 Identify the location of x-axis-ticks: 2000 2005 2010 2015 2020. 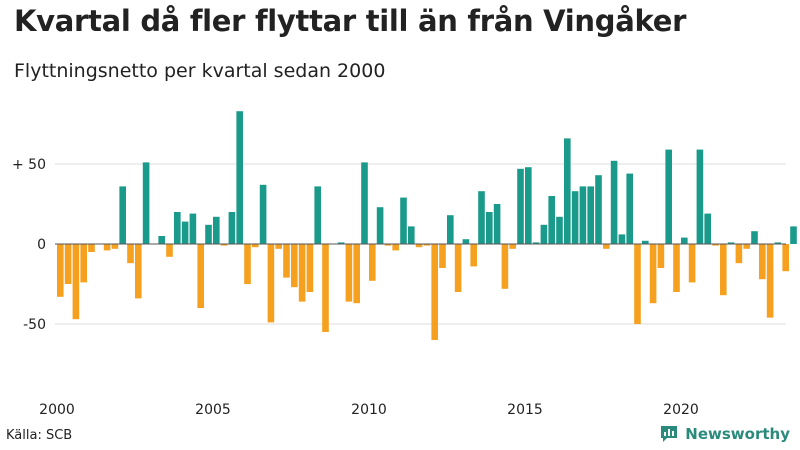
(369, 410).